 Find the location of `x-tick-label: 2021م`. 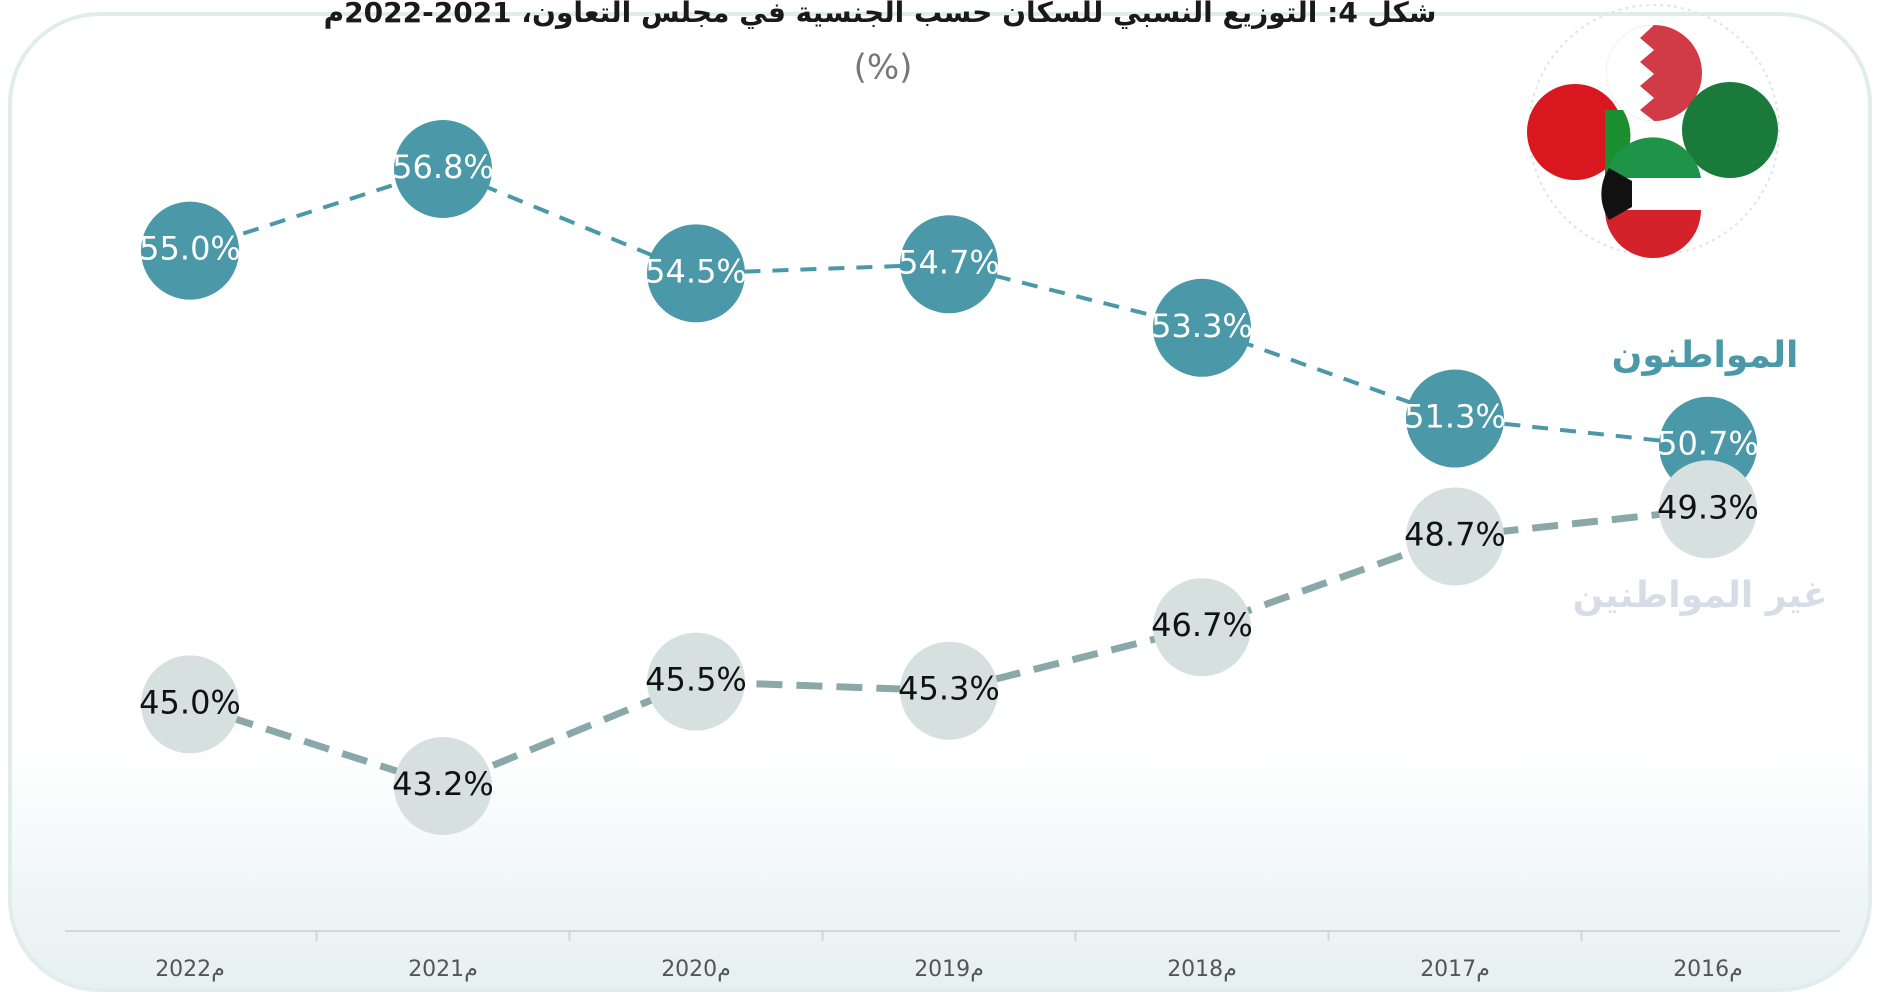

x-tick-label: 2021م is located at coordinates (443, 969).